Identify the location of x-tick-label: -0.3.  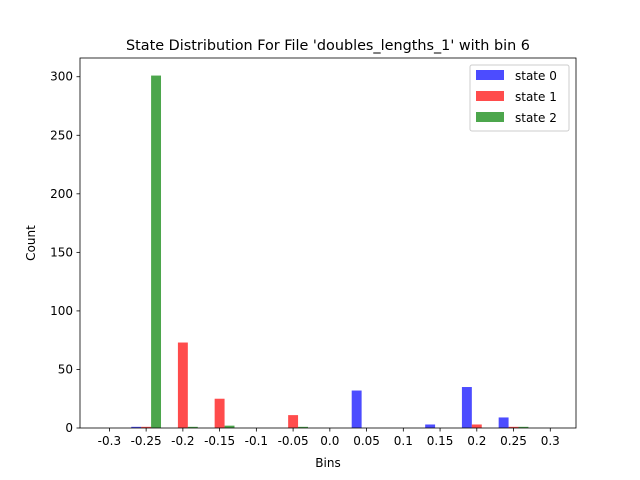
(109, 441).